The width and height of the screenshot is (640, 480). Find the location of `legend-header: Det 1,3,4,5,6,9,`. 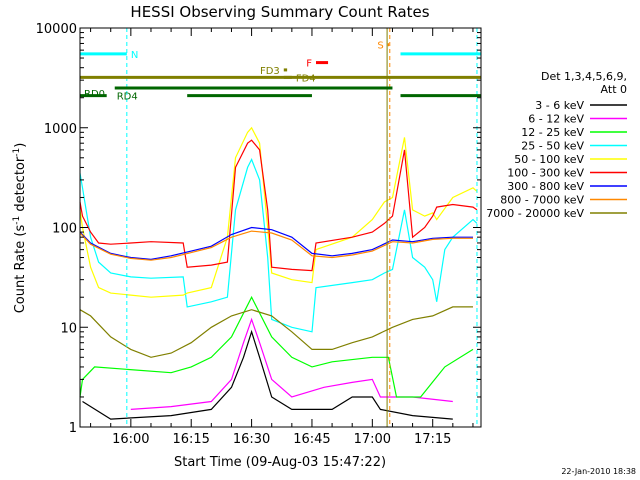

legend-header: Det 1,3,4,5,6,9, is located at coordinates (584, 76).